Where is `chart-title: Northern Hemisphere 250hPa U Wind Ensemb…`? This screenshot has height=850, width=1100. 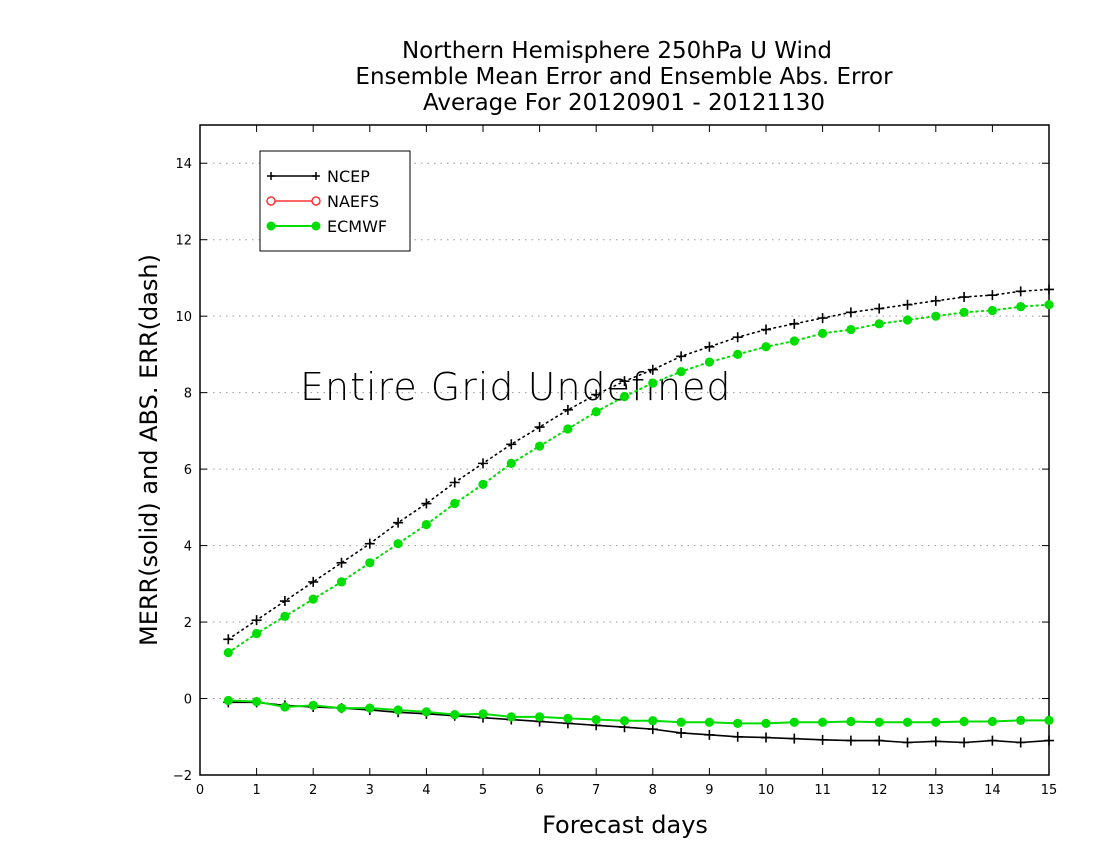 chart-title: Northern Hemisphere 250hPa U Wind Ensemb… is located at coordinates (624, 77).